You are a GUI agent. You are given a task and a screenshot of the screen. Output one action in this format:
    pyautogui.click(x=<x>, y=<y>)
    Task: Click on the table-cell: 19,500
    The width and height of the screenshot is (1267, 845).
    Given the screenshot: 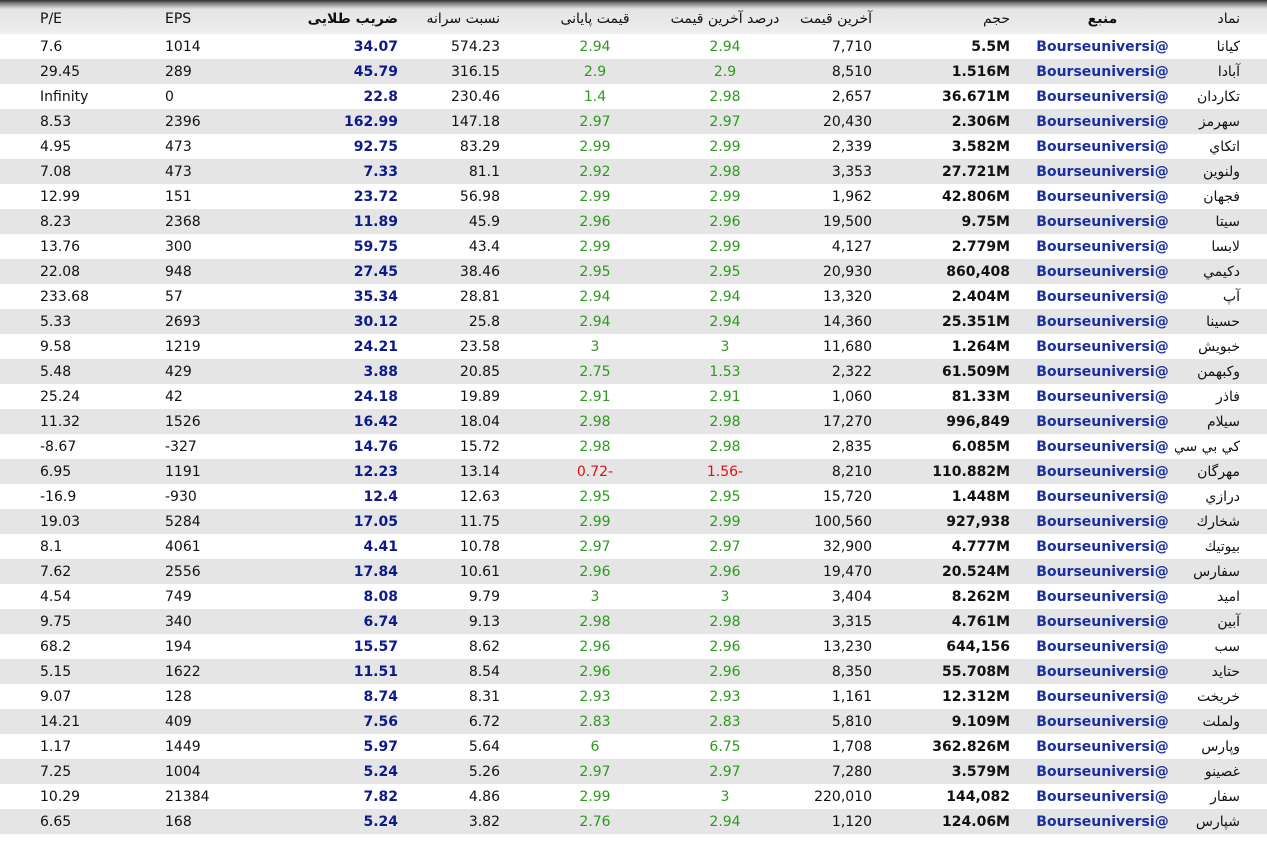 What is the action you would take?
    pyautogui.click(x=845, y=221)
    